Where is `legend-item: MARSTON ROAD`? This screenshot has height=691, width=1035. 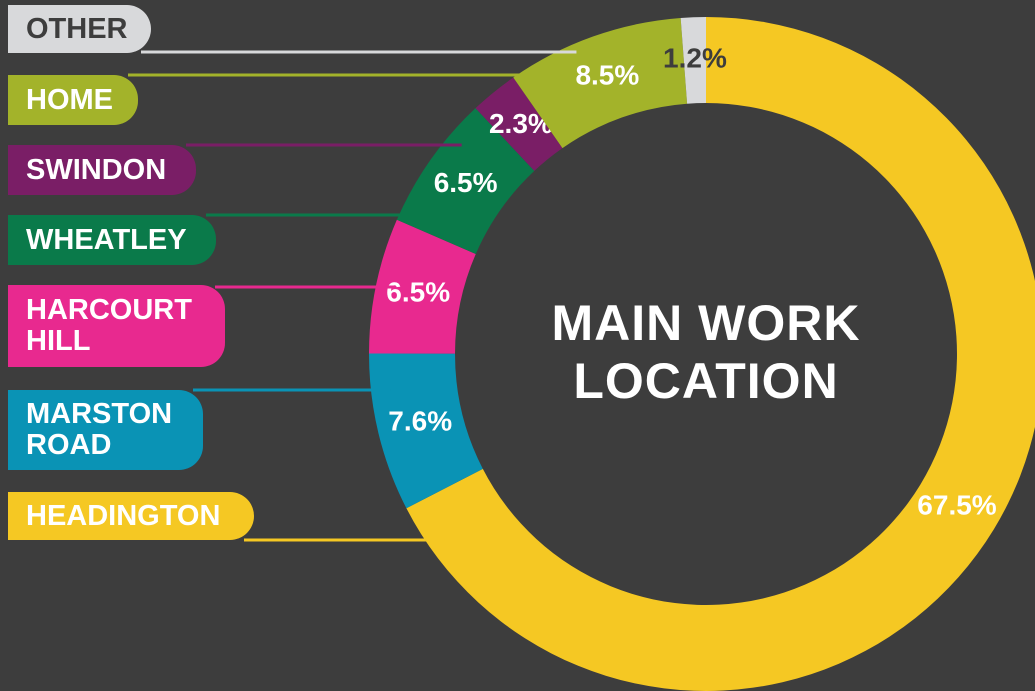
legend-item: MARSTON ROAD is located at coordinates (105, 430).